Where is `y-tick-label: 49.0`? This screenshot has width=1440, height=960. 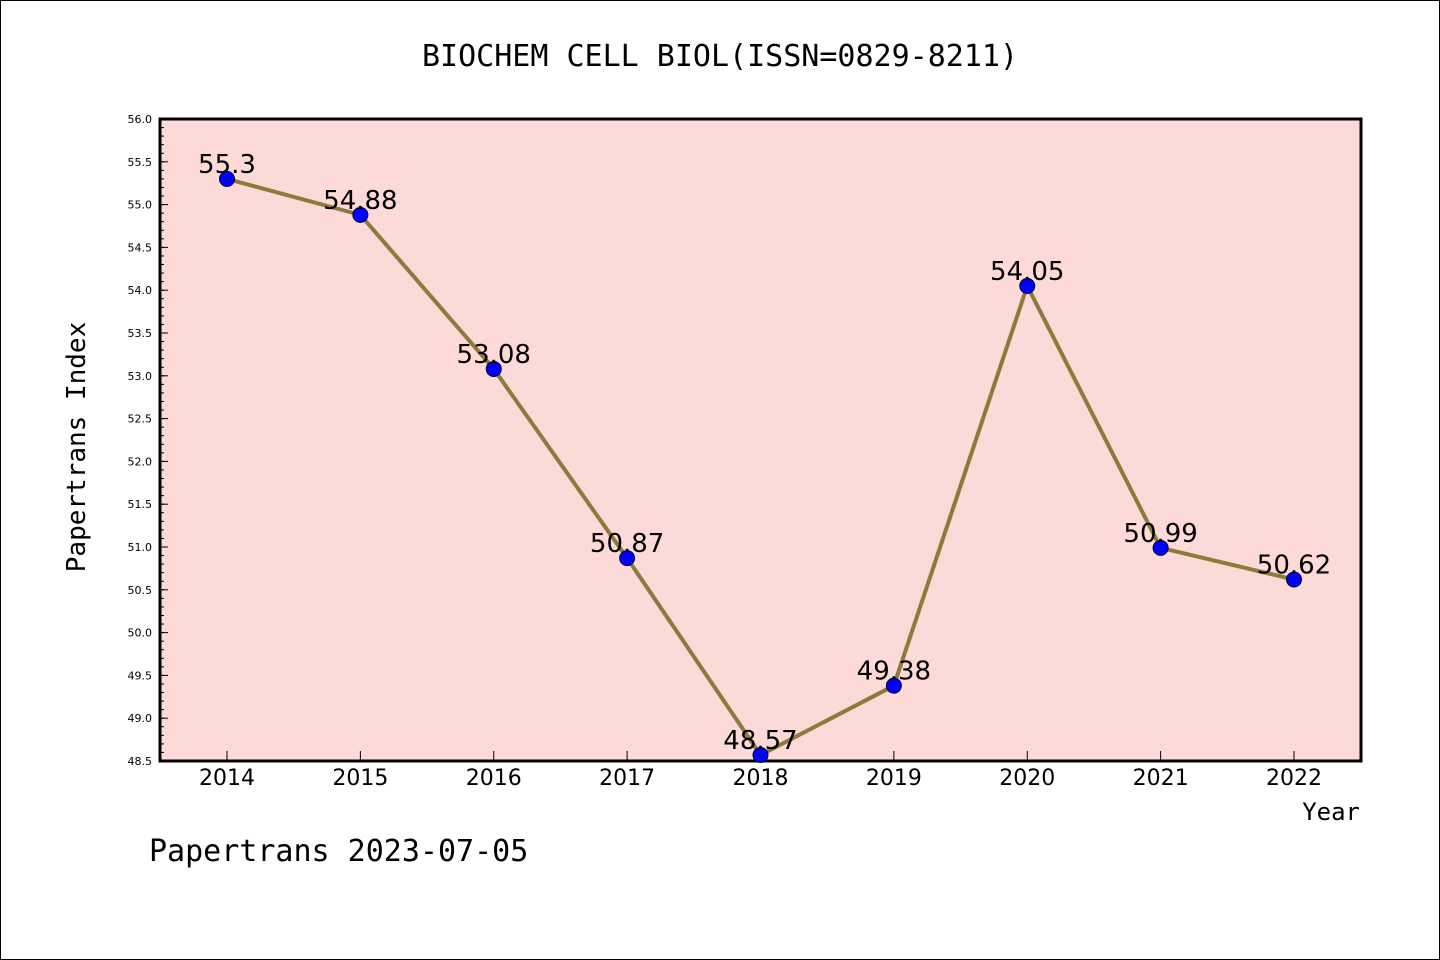 y-tick-label: 49.0 is located at coordinates (140, 718).